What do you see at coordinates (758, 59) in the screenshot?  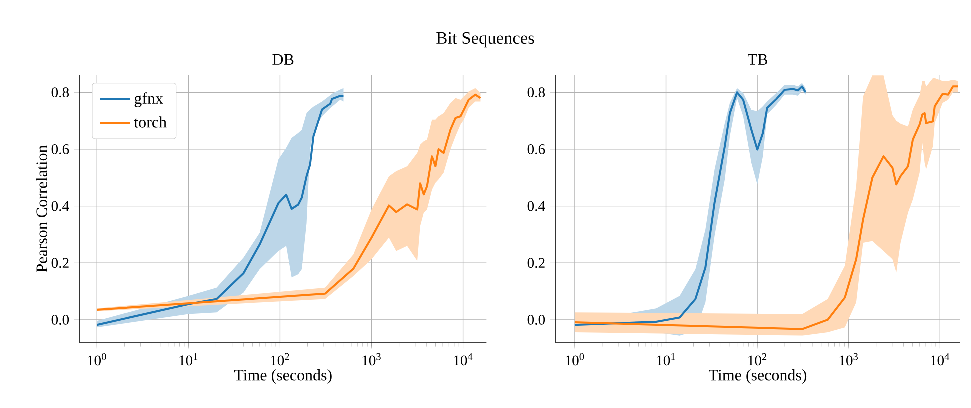 I see `chart-title: TB` at bounding box center [758, 59].